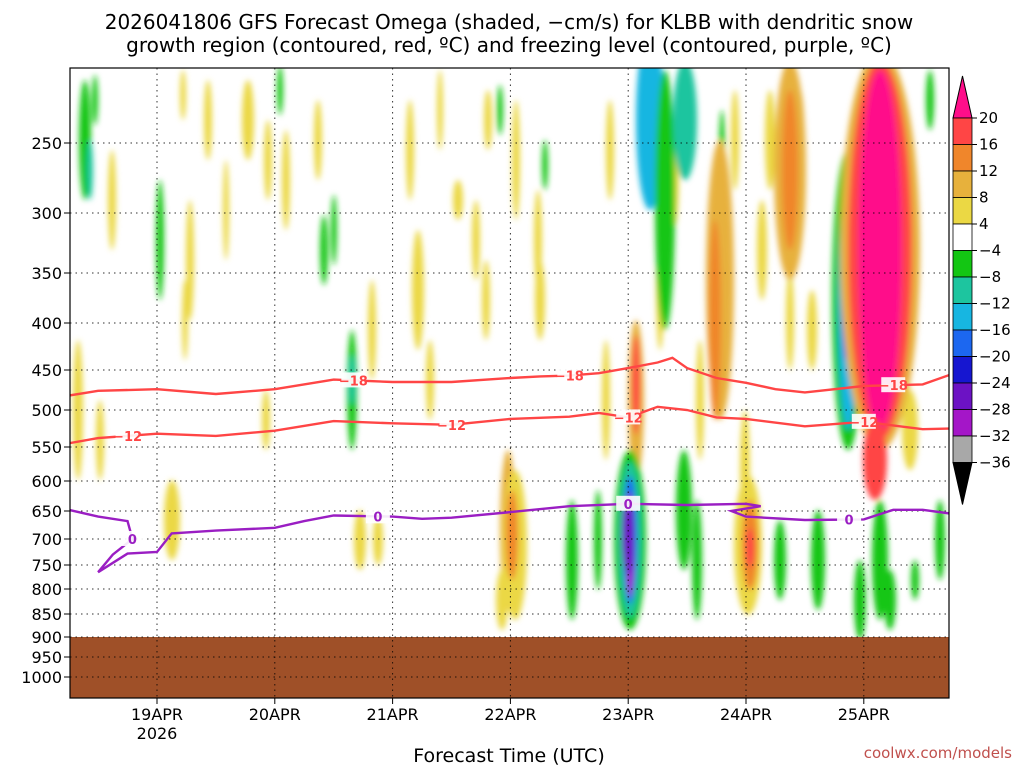 The width and height of the screenshot is (1024, 768). I want to click on colorbar-tick-label: −4, so click(990, 251).